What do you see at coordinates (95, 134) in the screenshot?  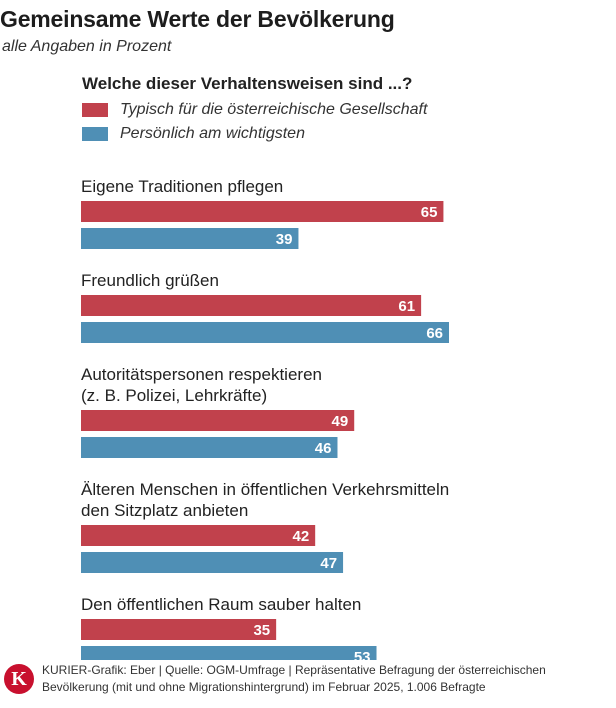 I see `legend-swatch-series2` at bounding box center [95, 134].